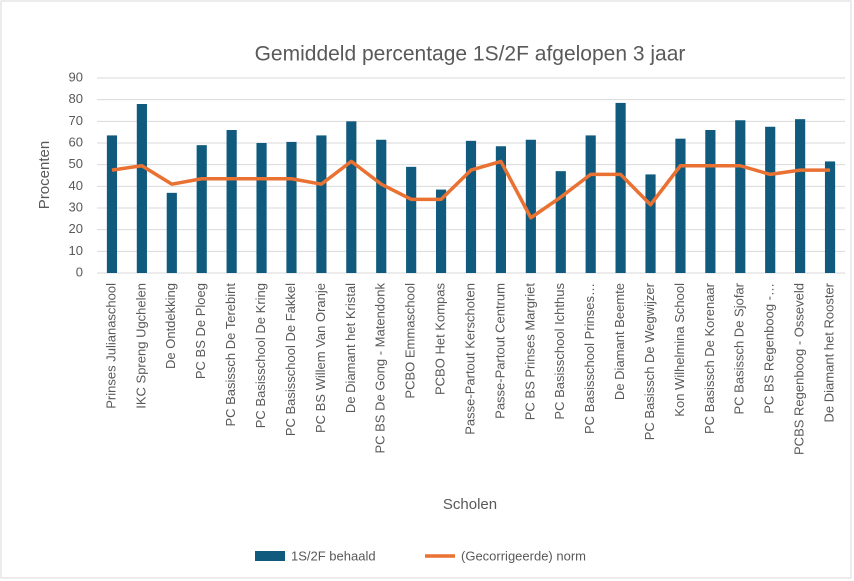 This screenshot has width=854, height=581. I want to click on line, so click(471, 189).